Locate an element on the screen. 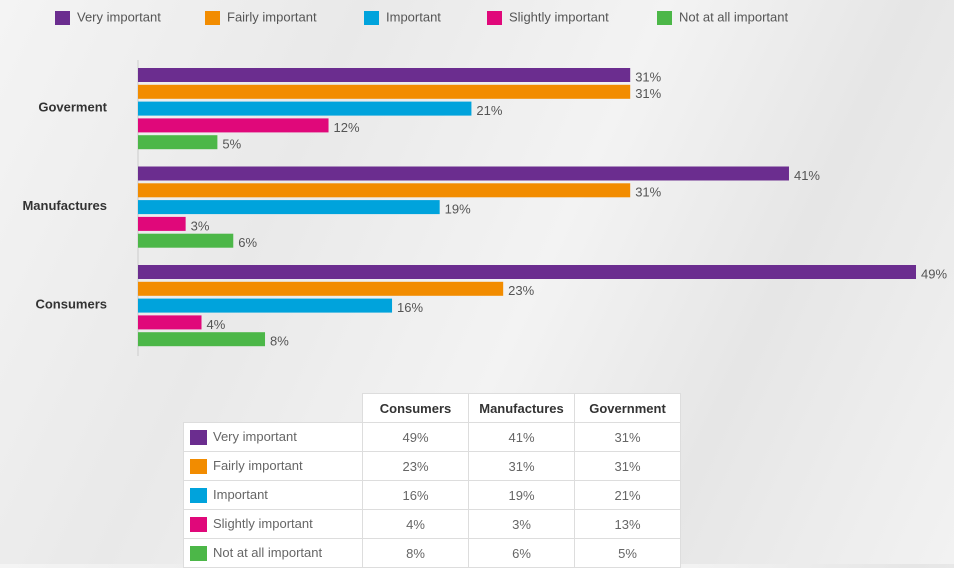 This screenshot has height=568, width=954. row-label: Important is located at coordinates (240, 494).